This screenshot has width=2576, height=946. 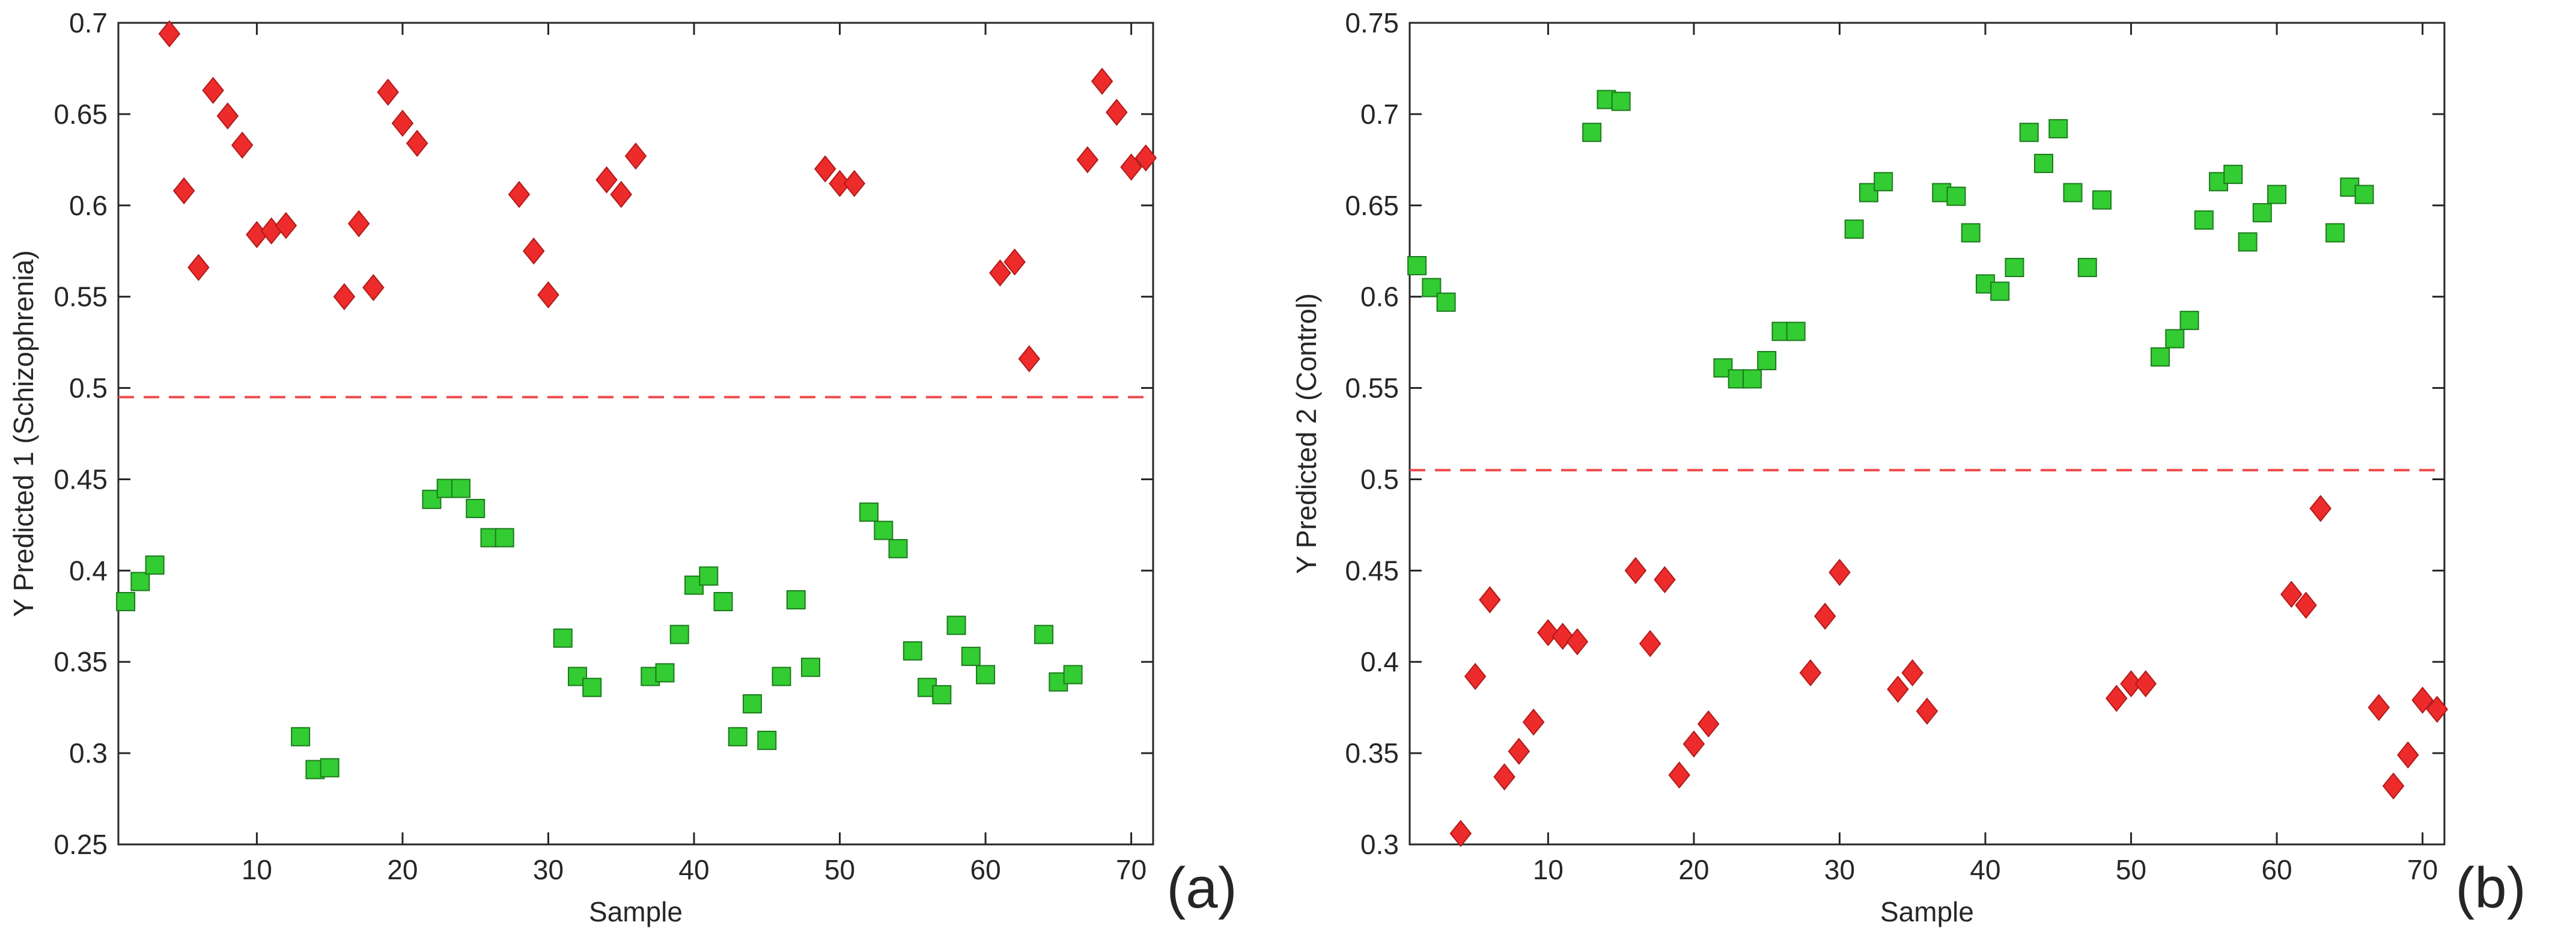 What do you see at coordinates (1985, 869) in the screenshot?
I see `x-tick-label: 40` at bounding box center [1985, 869].